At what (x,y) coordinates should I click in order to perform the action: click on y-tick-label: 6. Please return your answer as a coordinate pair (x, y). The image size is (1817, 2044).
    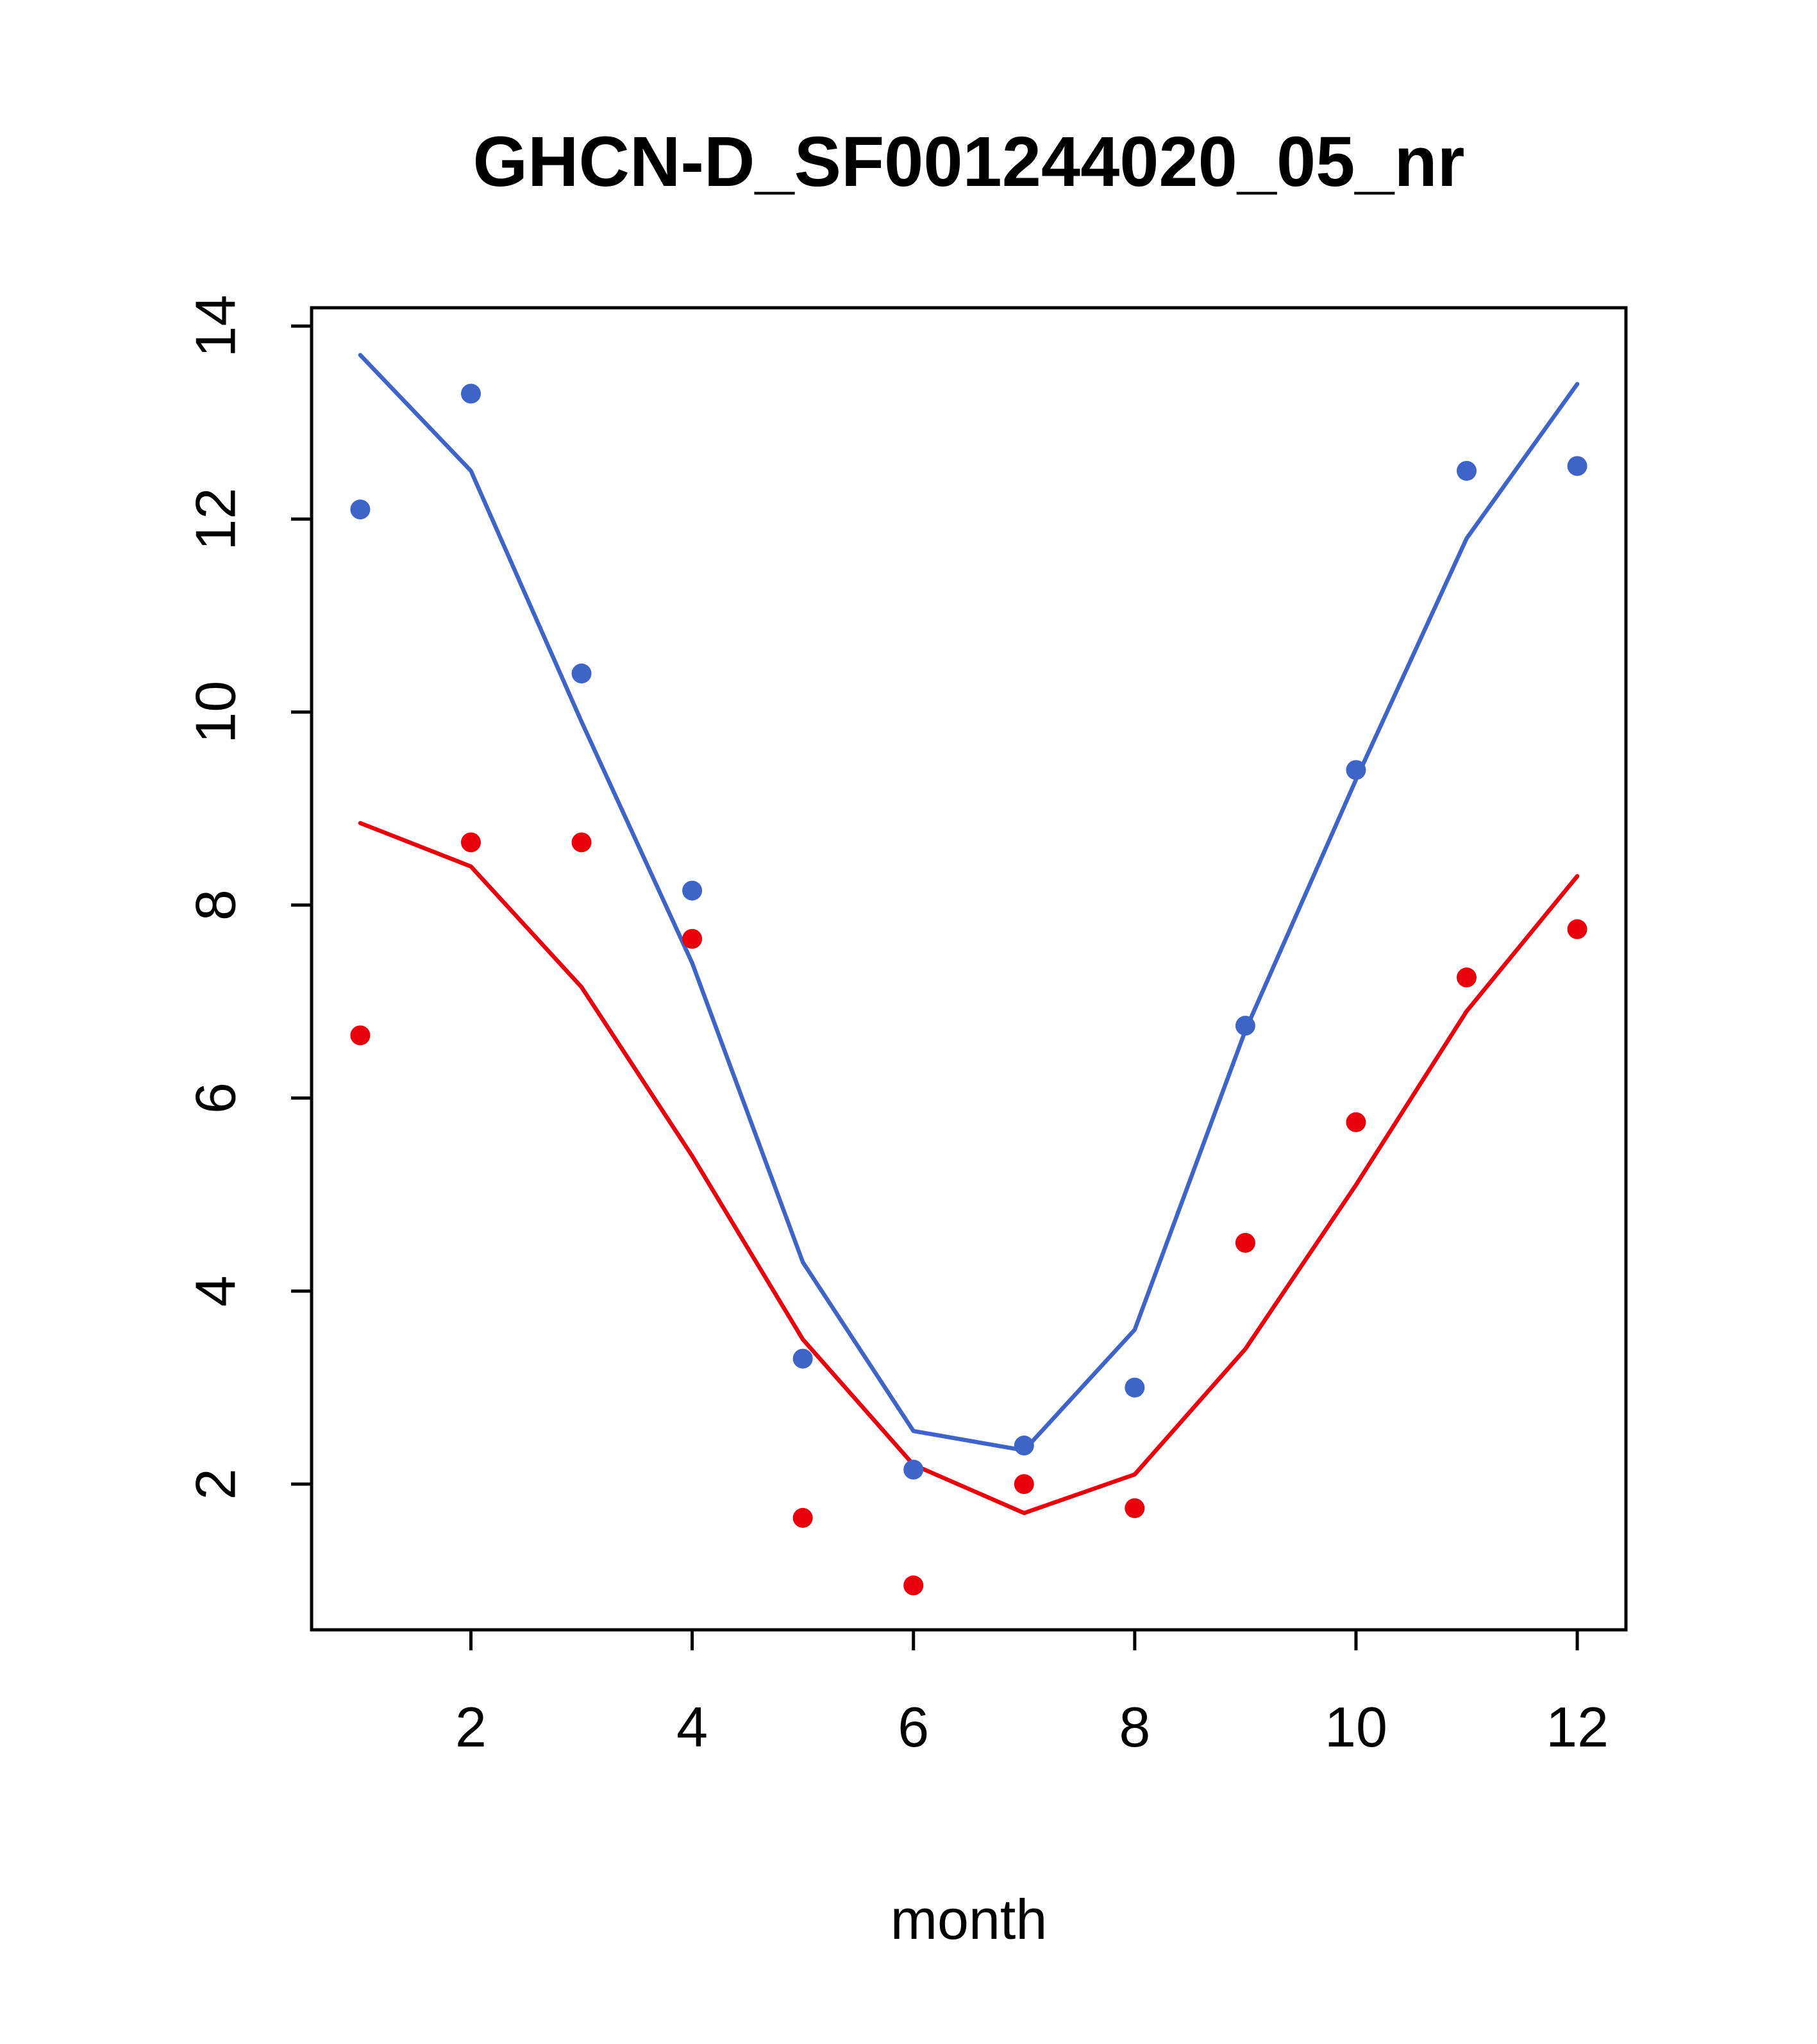
    Looking at the image, I should click on (216, 1098).